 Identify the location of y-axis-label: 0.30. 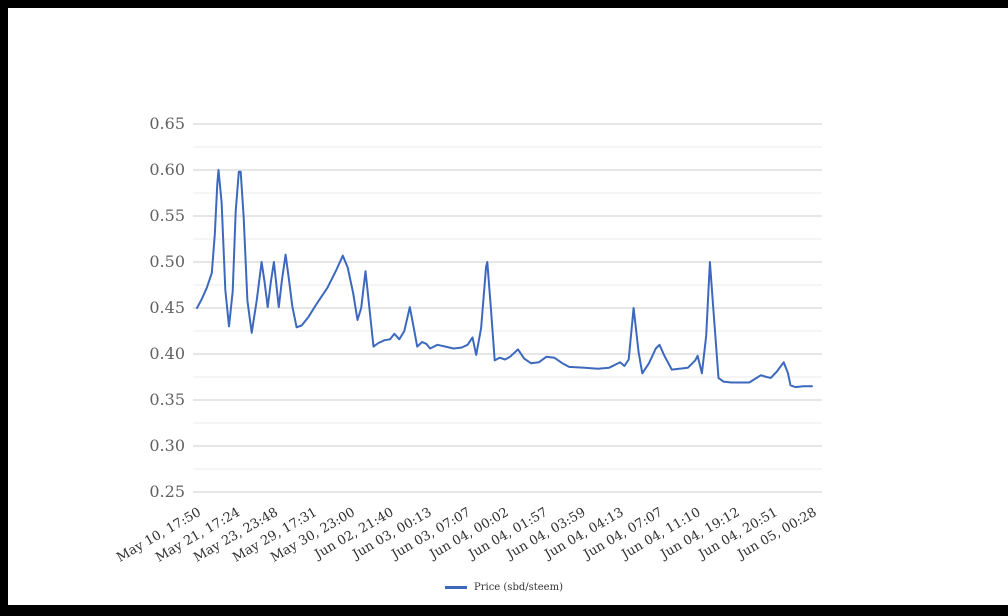
(167, 445).